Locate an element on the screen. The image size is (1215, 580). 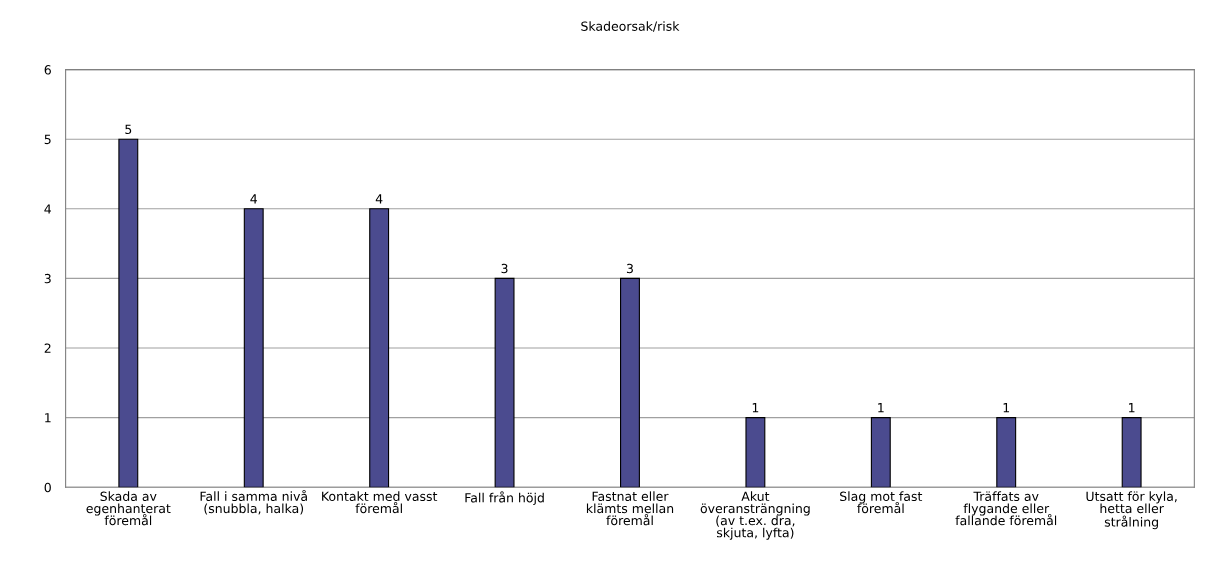
y-tick-label: 4 is located at coordinates (48, 209).